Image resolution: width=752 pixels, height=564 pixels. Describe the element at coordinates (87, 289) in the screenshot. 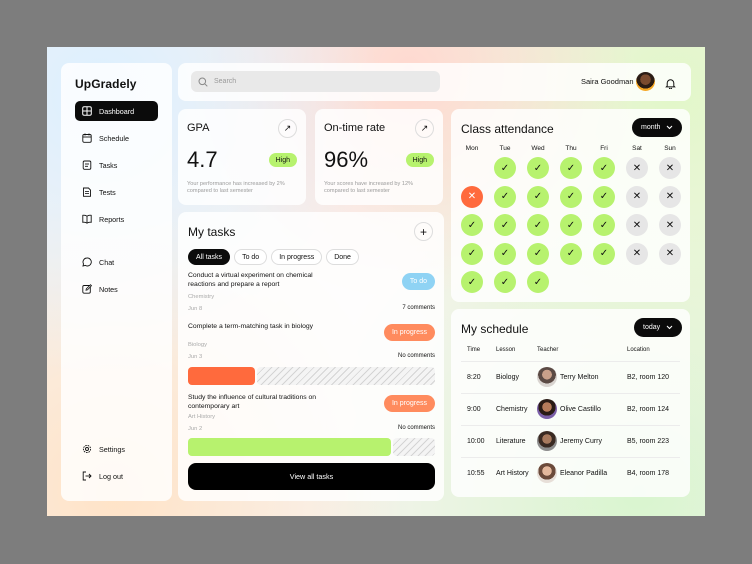

I see `edit-icon` at that location.